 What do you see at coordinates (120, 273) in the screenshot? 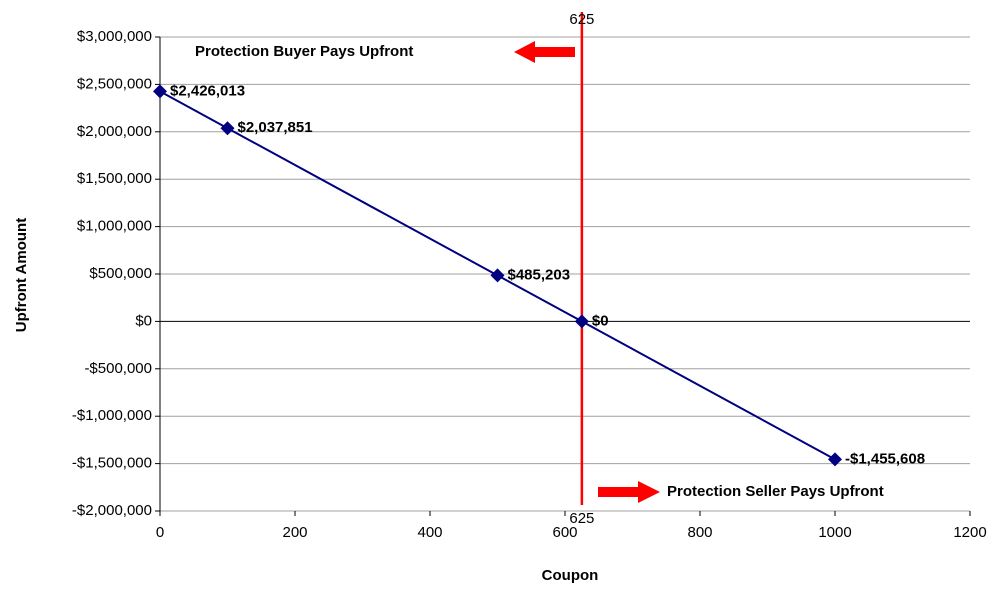
I see `y-tick-label: $500,000` at bounding box center [120, 273].